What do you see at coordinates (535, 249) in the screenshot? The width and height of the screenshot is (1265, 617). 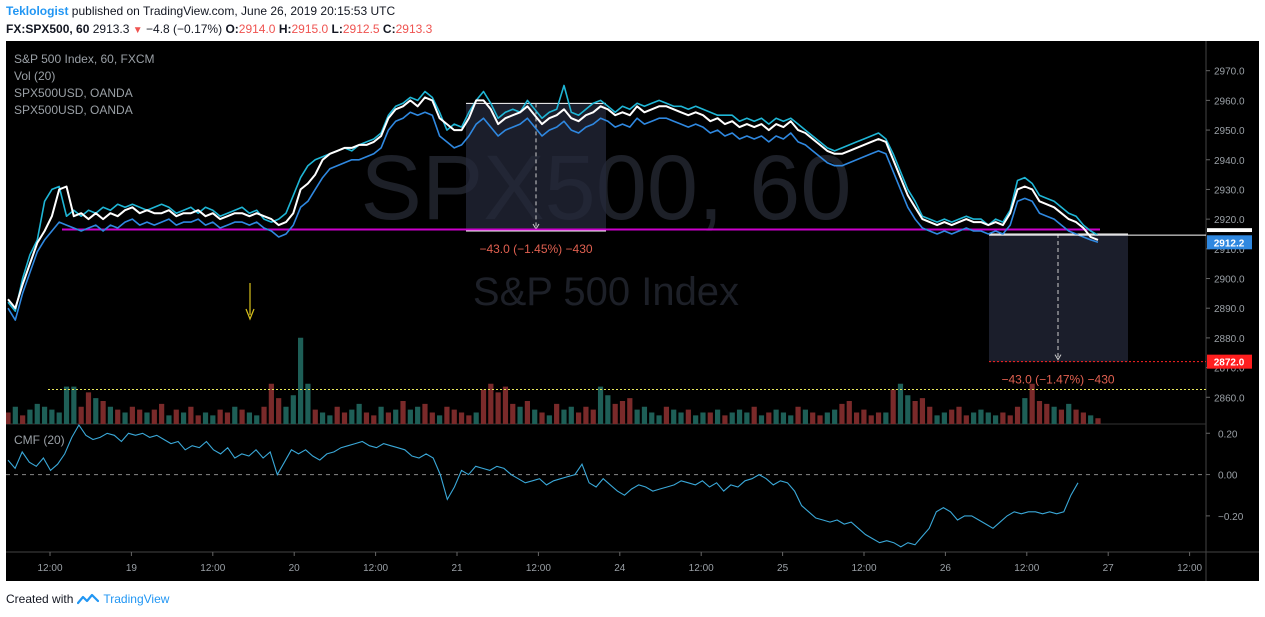 I see `measure-label-left: −43.0 (−1.45%) −430` at bounding box center [535, 249].